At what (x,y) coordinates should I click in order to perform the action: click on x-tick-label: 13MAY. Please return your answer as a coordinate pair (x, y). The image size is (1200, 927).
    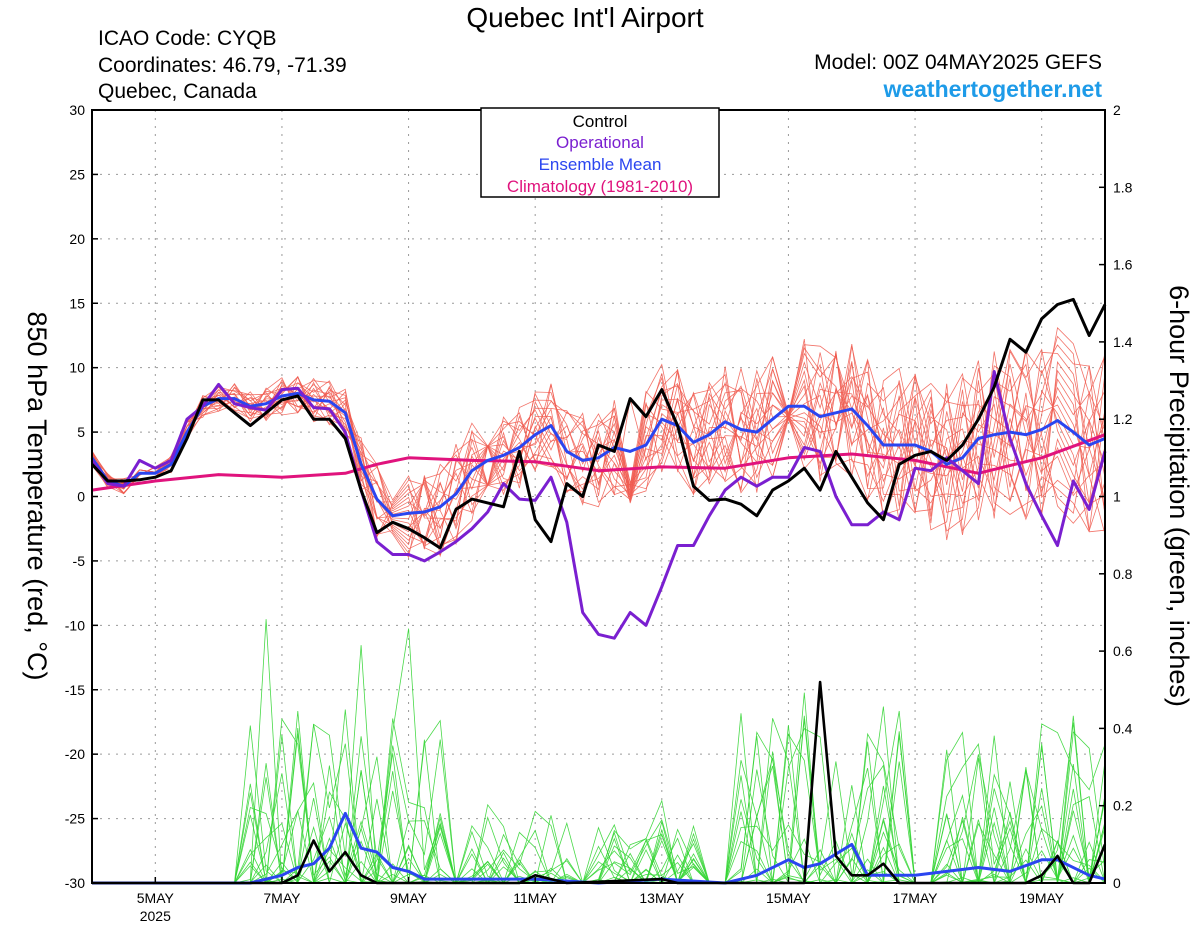
    Looking at the image, I should click on (662, 898).